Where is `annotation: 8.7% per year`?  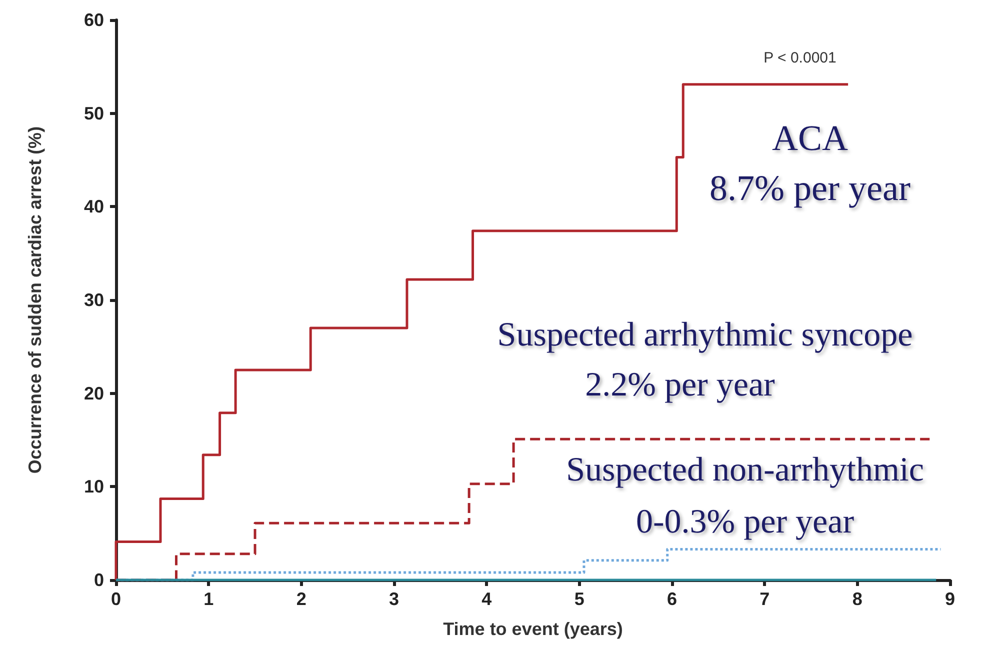
annotation: 8.7% per year is located at coordinates (810, 188).